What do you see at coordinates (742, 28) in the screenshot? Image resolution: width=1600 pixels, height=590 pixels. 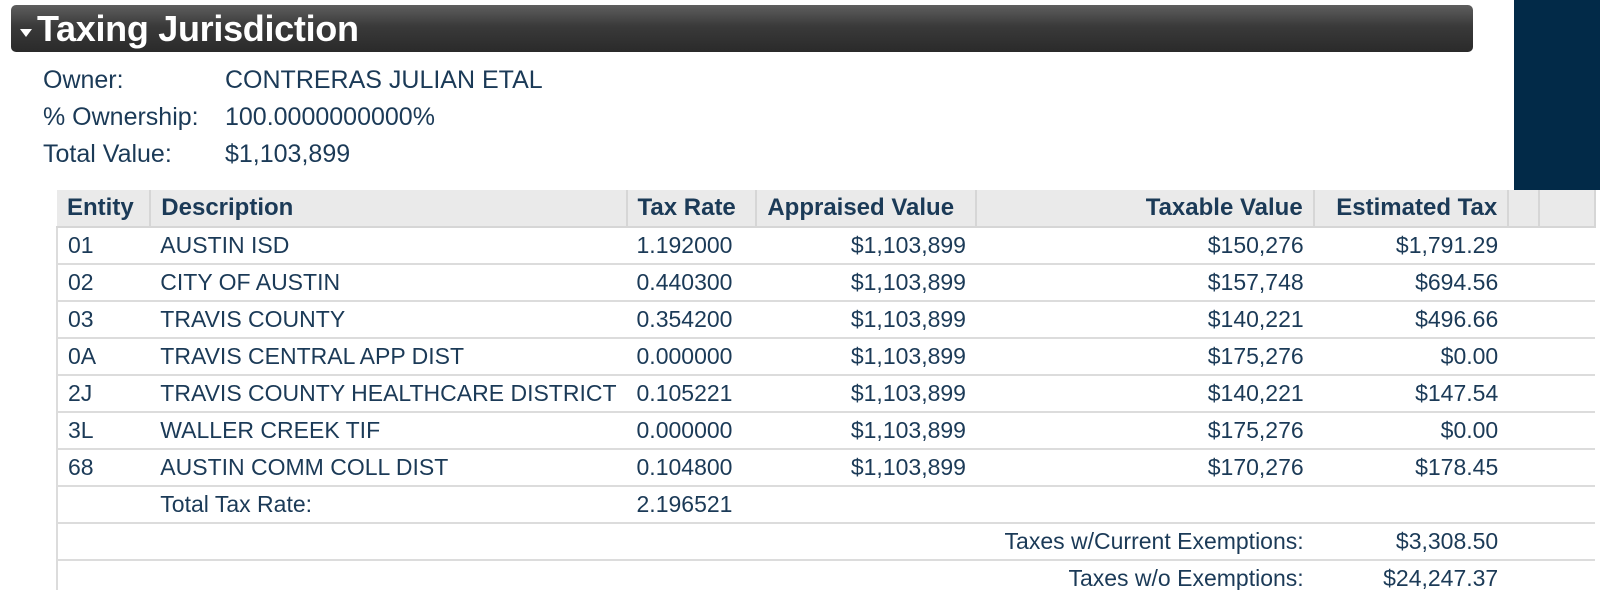 I see `section-header: Taxing Jurisdiction` at bounding box center [742, 28].